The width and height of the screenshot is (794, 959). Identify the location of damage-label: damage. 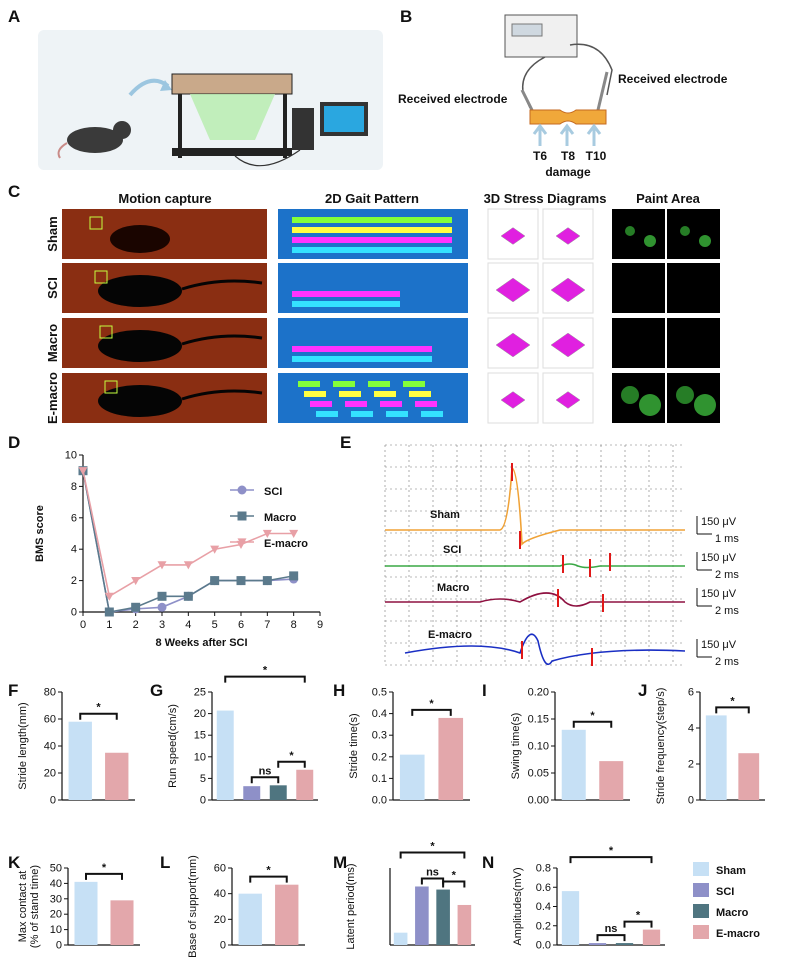
(568, 172).